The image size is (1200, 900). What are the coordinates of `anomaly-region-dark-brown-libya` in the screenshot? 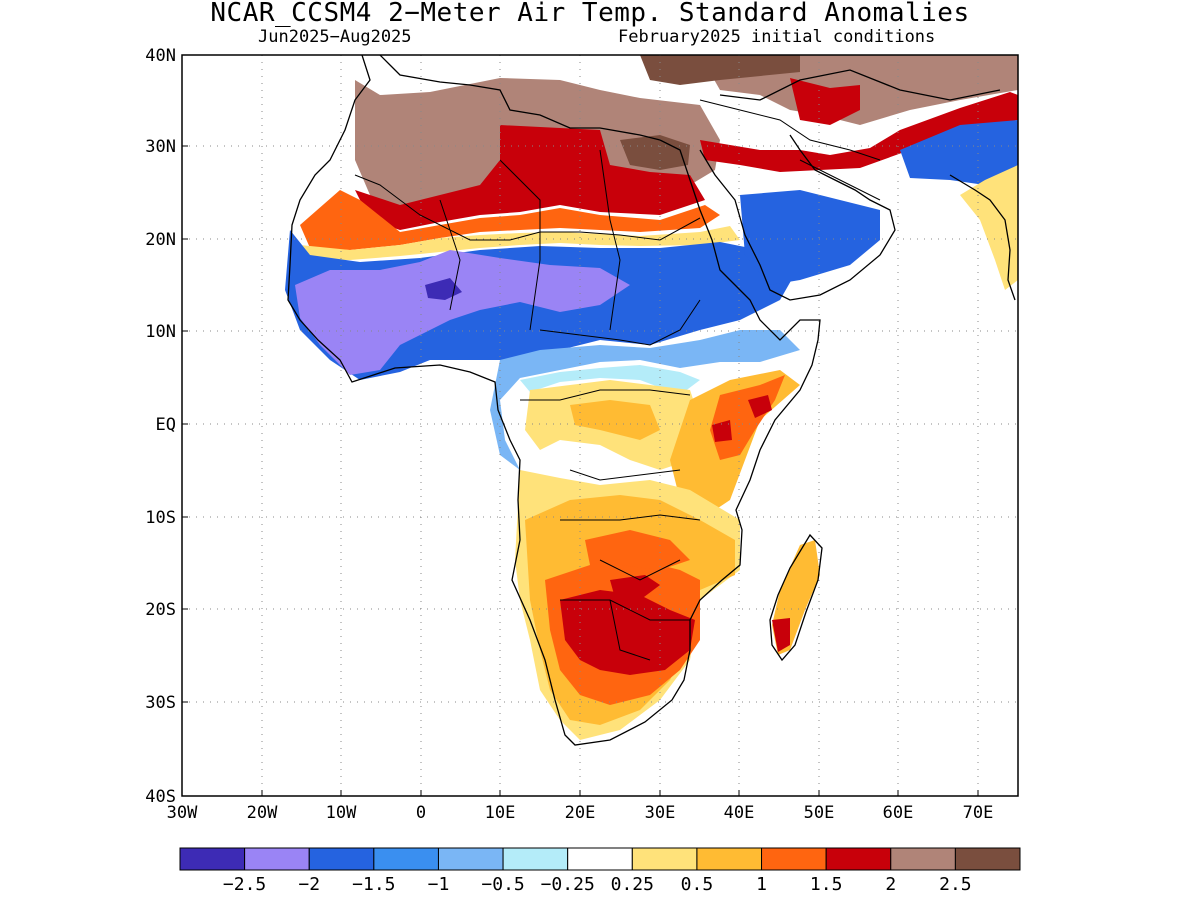 It's located at (655, 152).